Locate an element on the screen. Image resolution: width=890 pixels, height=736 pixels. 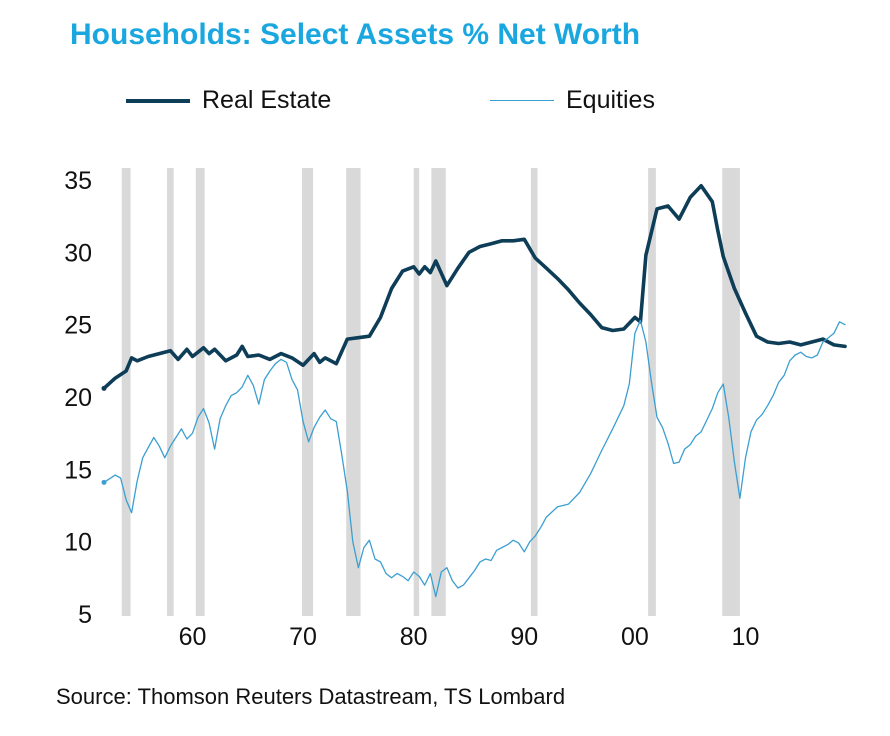
x-tick-label: 00 is located at coordinates (635, 637).